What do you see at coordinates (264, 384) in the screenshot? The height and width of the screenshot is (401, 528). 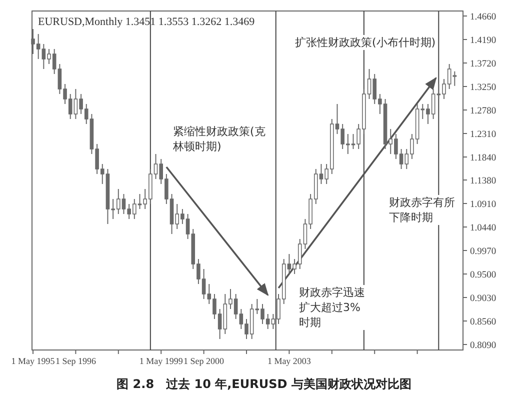 I see `caption: 图 2.8 过去 10 年,EURUSD 与美国财政状况对比图` at bounding box center [264, 384].